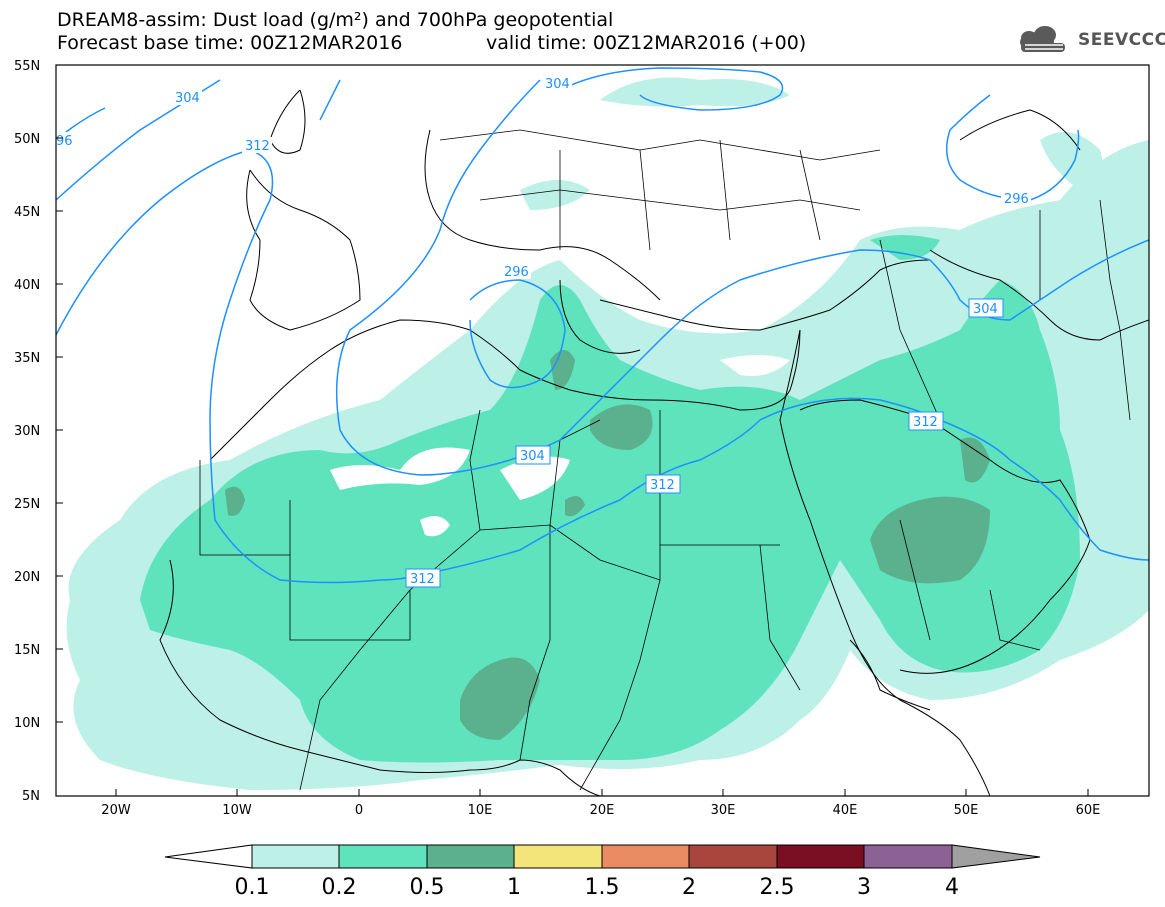 This screenshot has width=1165, height=907. I want to click on lon-label: 30E, so click(723, 810).